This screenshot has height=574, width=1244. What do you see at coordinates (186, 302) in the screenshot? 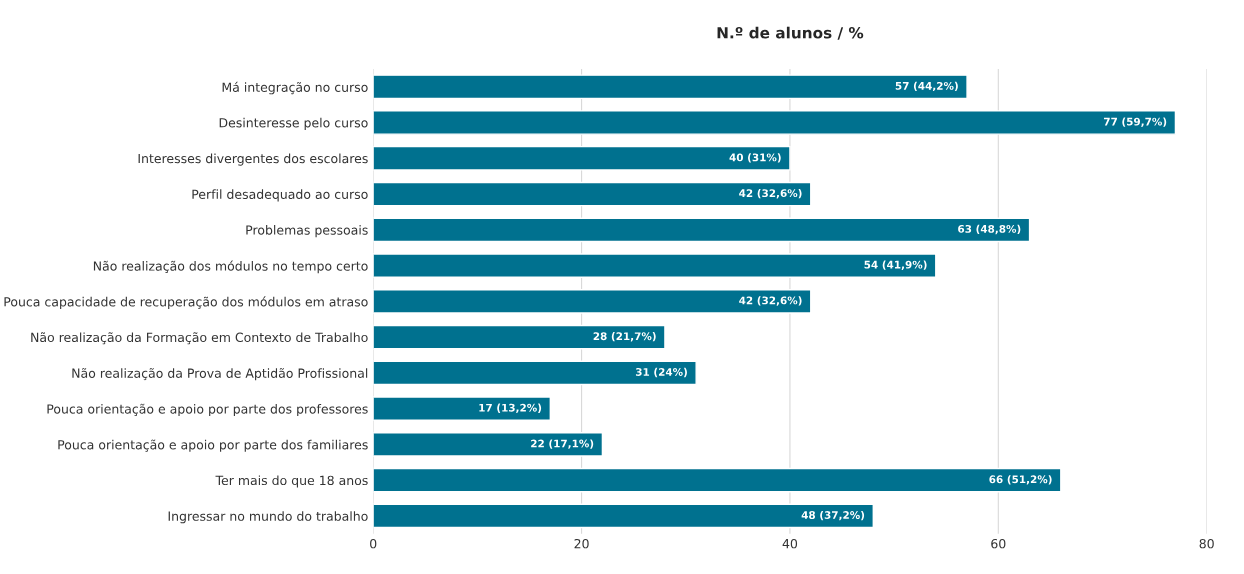
I see `y-tick-label: Pouca capacidade de recuperação dos módulos em atraso` at bounding box center [186, 302].